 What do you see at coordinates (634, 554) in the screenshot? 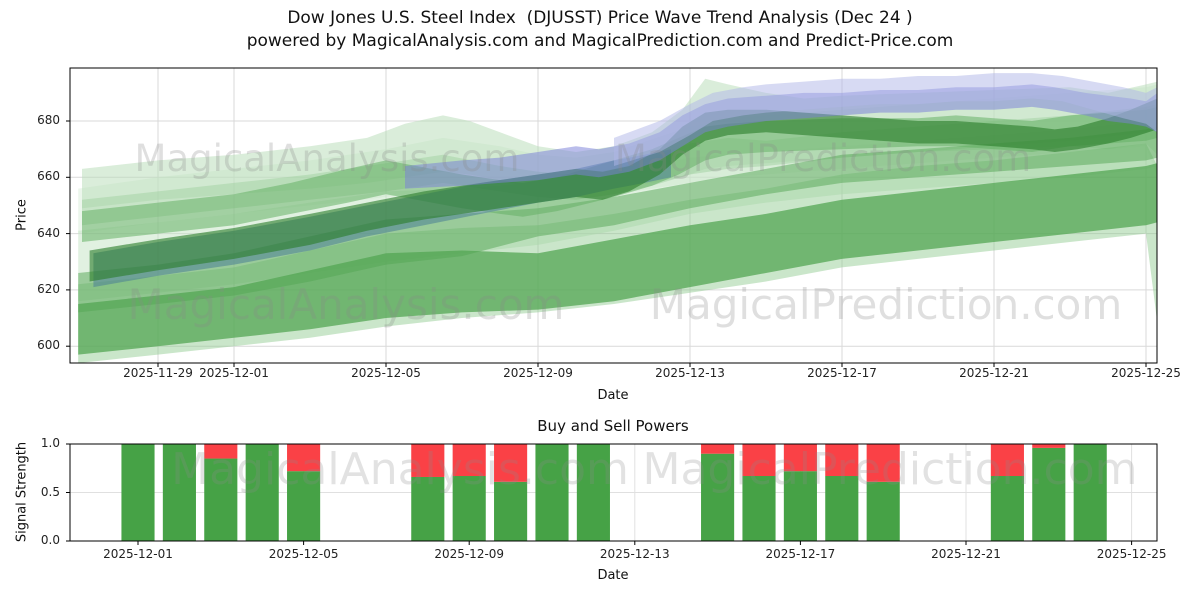
I see `power-xtick-label: 2025-12-13` at bounding box center [634, 554].